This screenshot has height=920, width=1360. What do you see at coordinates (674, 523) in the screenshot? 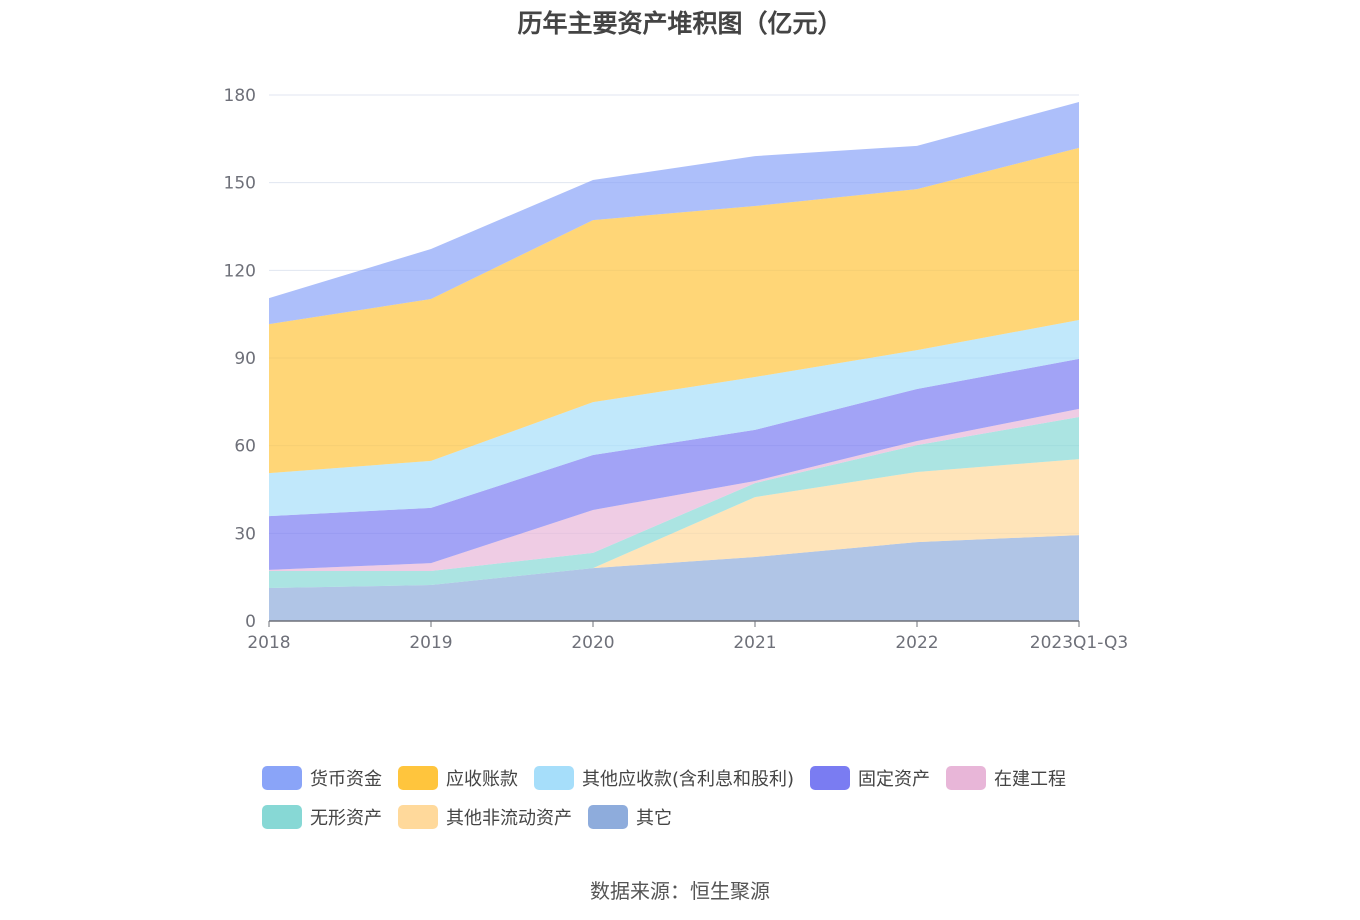
I see `area-其他非流动资产` at bounding box center [674, 523].